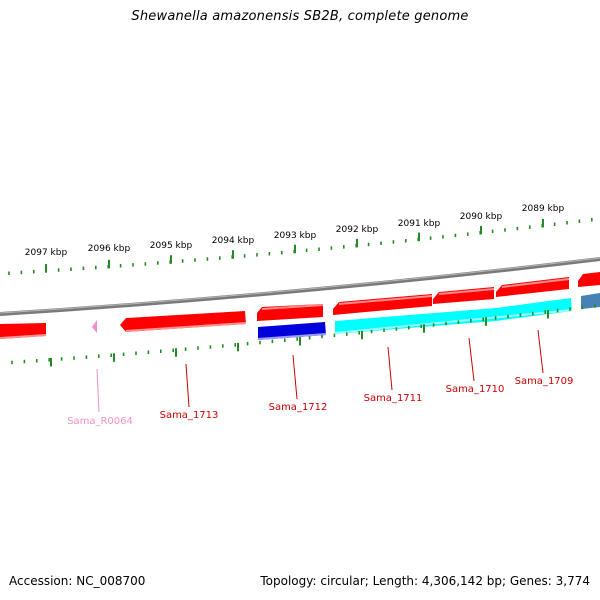 Image resolution: width=600 pixels, height=600 pixels. Describe the element at coordinates (320, 371) in the screenshot. I see `label-leaders` at that location.